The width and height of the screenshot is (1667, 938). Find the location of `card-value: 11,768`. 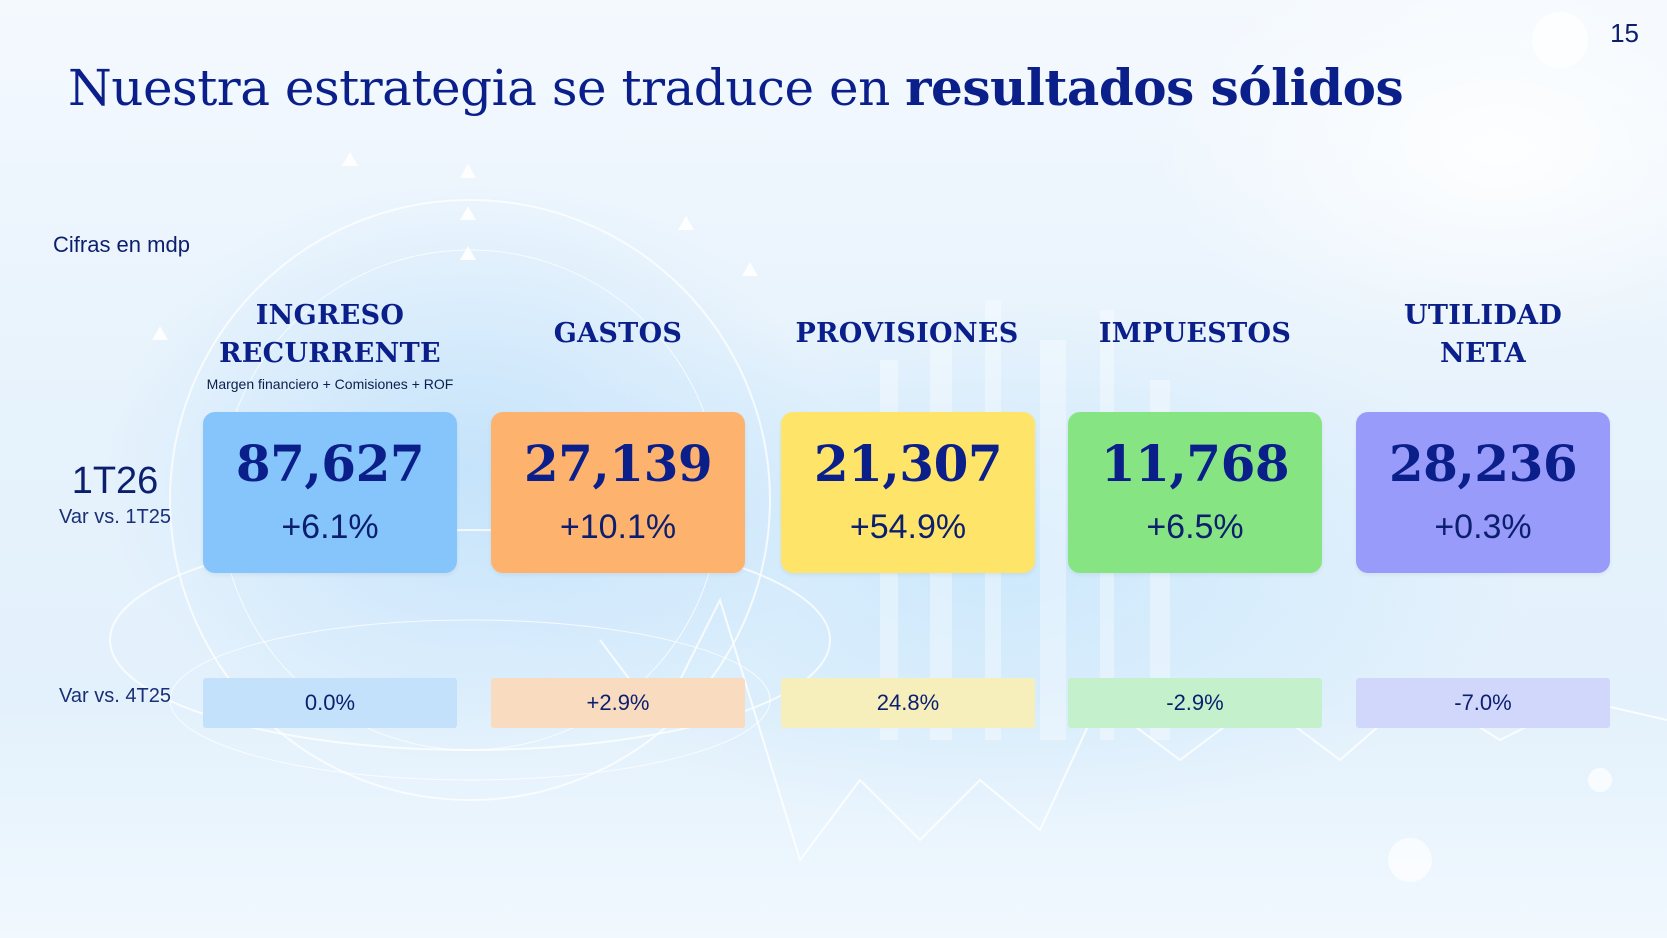

card-value: 11,768 is located at coordinates (1195, 463).